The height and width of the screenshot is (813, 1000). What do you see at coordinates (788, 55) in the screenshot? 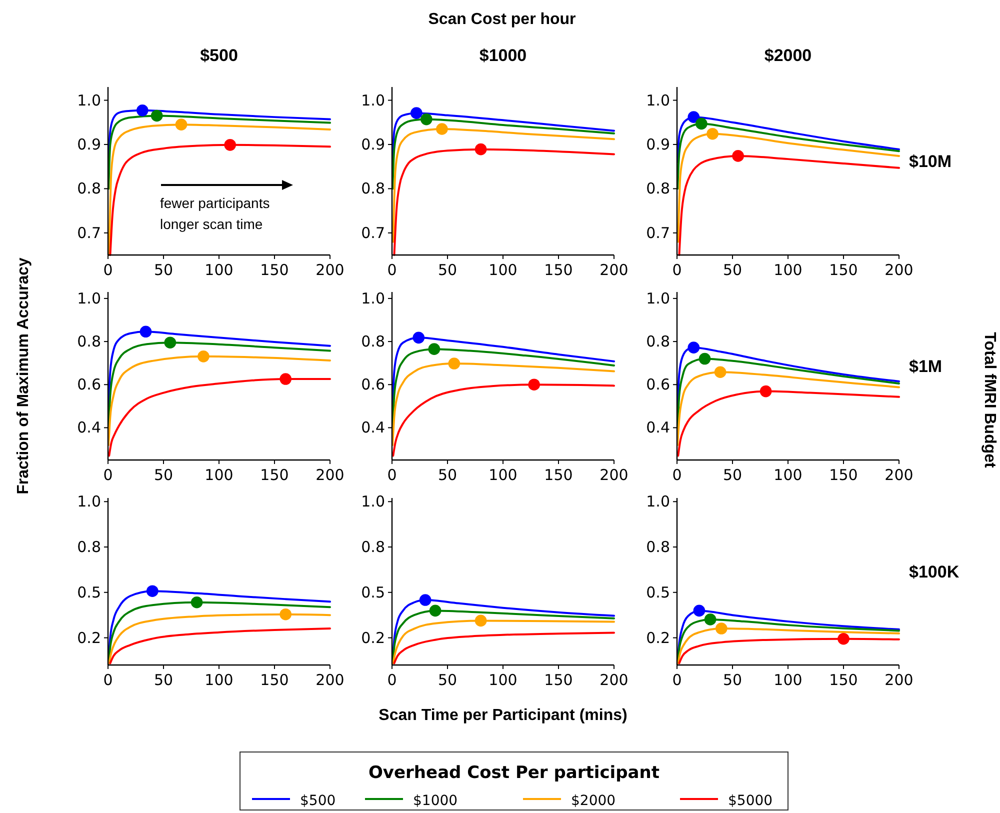
I see `chart-title: $2000` at bounding box center [788, 55].